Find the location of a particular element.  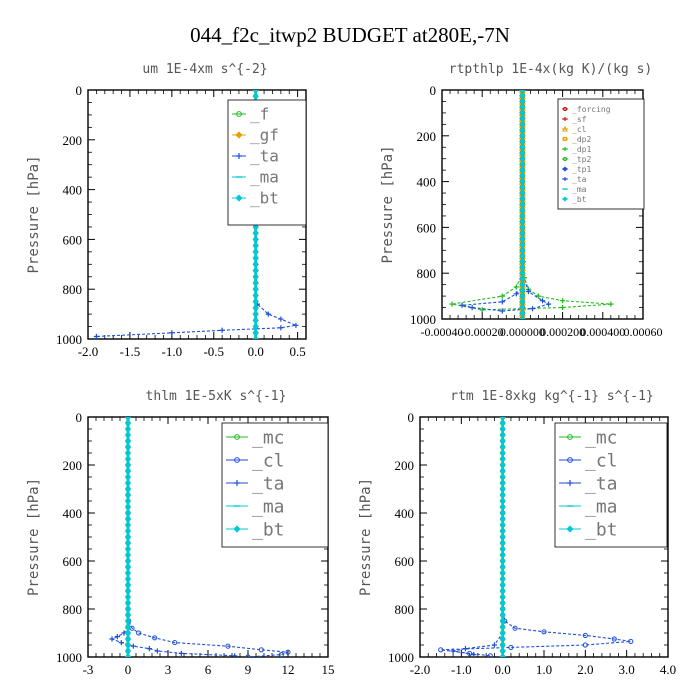

x-tick-label: 15 is located at coordinates (328, 669).